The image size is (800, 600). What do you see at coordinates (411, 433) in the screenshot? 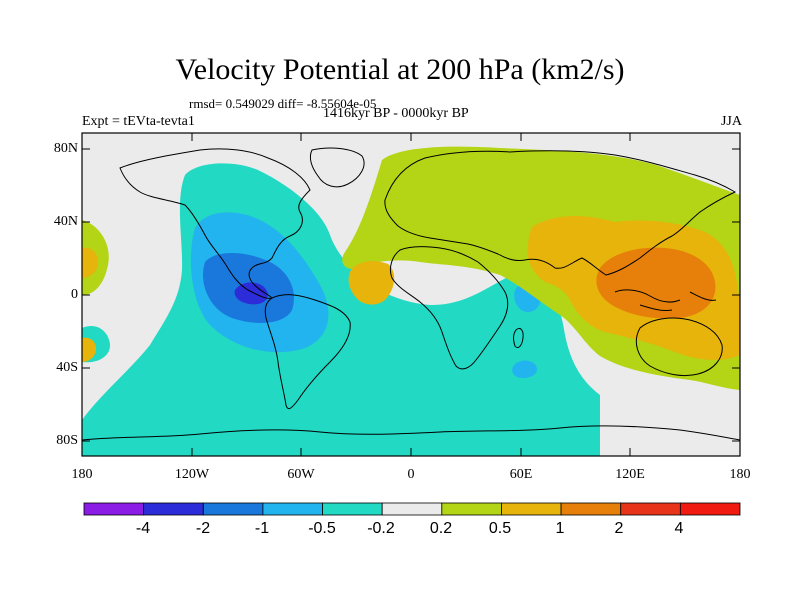
I see `coast-antarctica` at bounding box center [411, 433].